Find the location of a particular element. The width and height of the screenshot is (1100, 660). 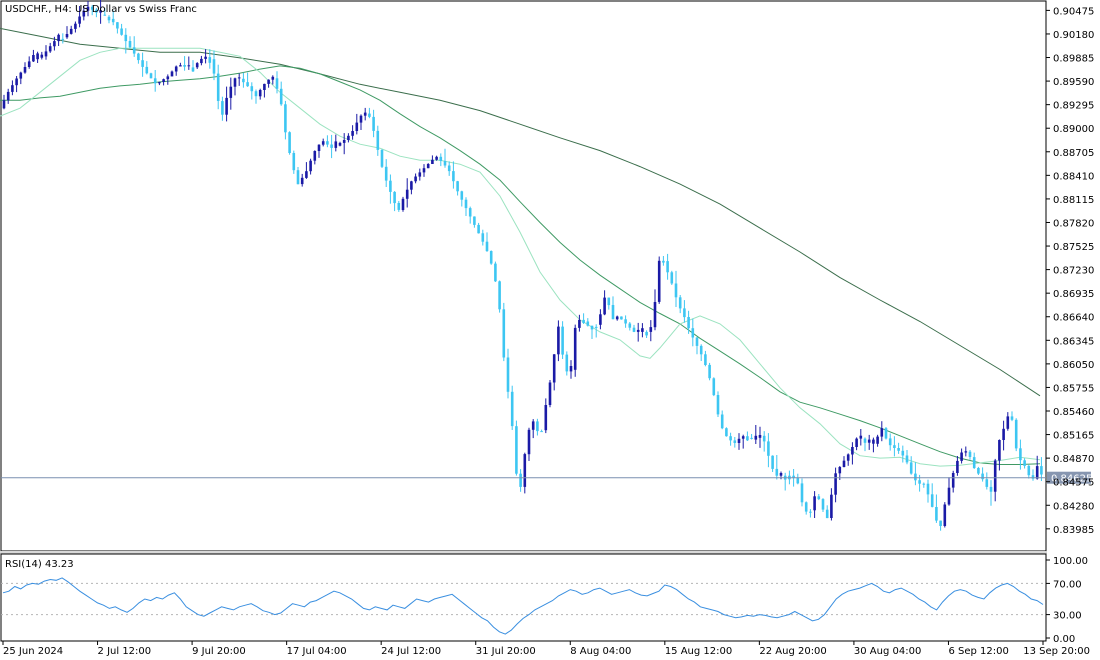

time-tick-label: 13 Sep 20:00 is located at coordinates (1056, 651).